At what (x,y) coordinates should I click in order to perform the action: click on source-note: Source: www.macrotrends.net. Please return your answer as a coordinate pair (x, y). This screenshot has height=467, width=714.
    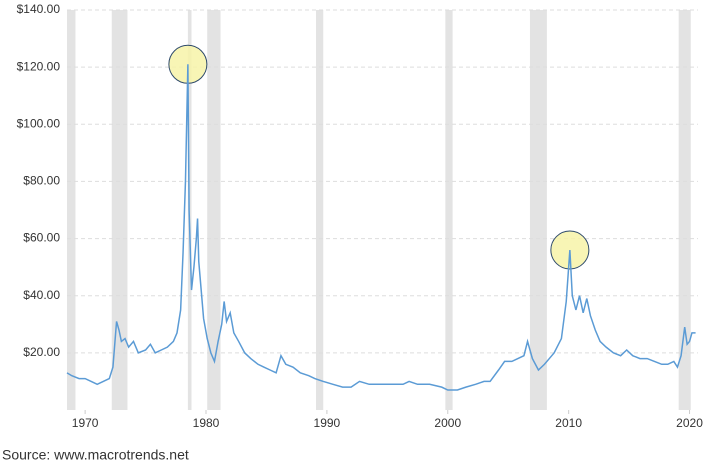
    Looking at the image, I should click on (95, 455).